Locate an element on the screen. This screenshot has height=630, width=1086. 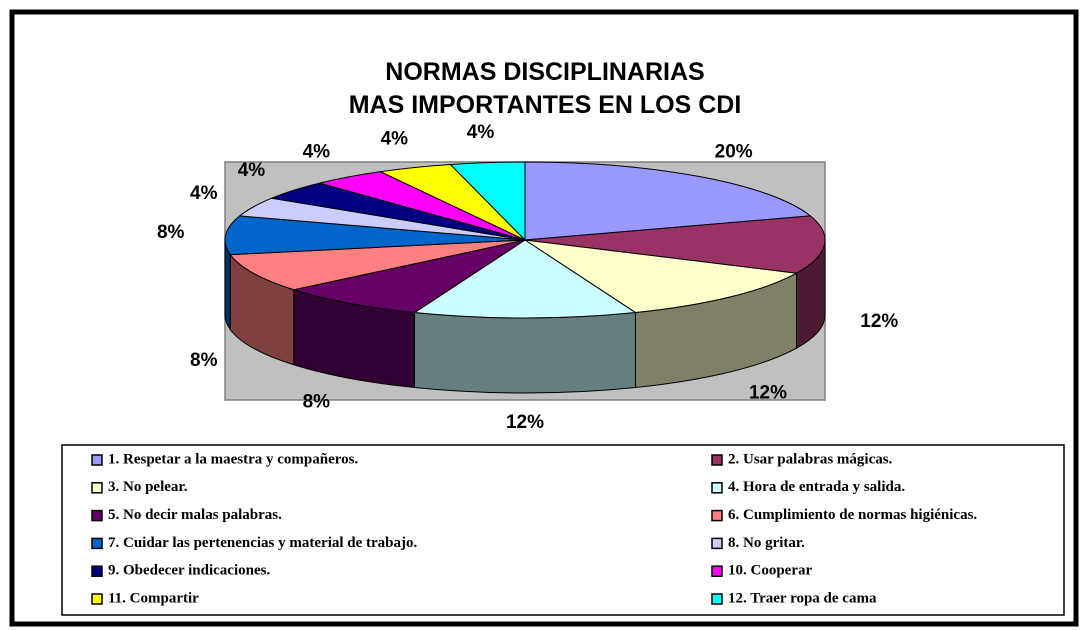
legend-label: 4. Hora de entrada y salida. is located at coordinates (816, 487).